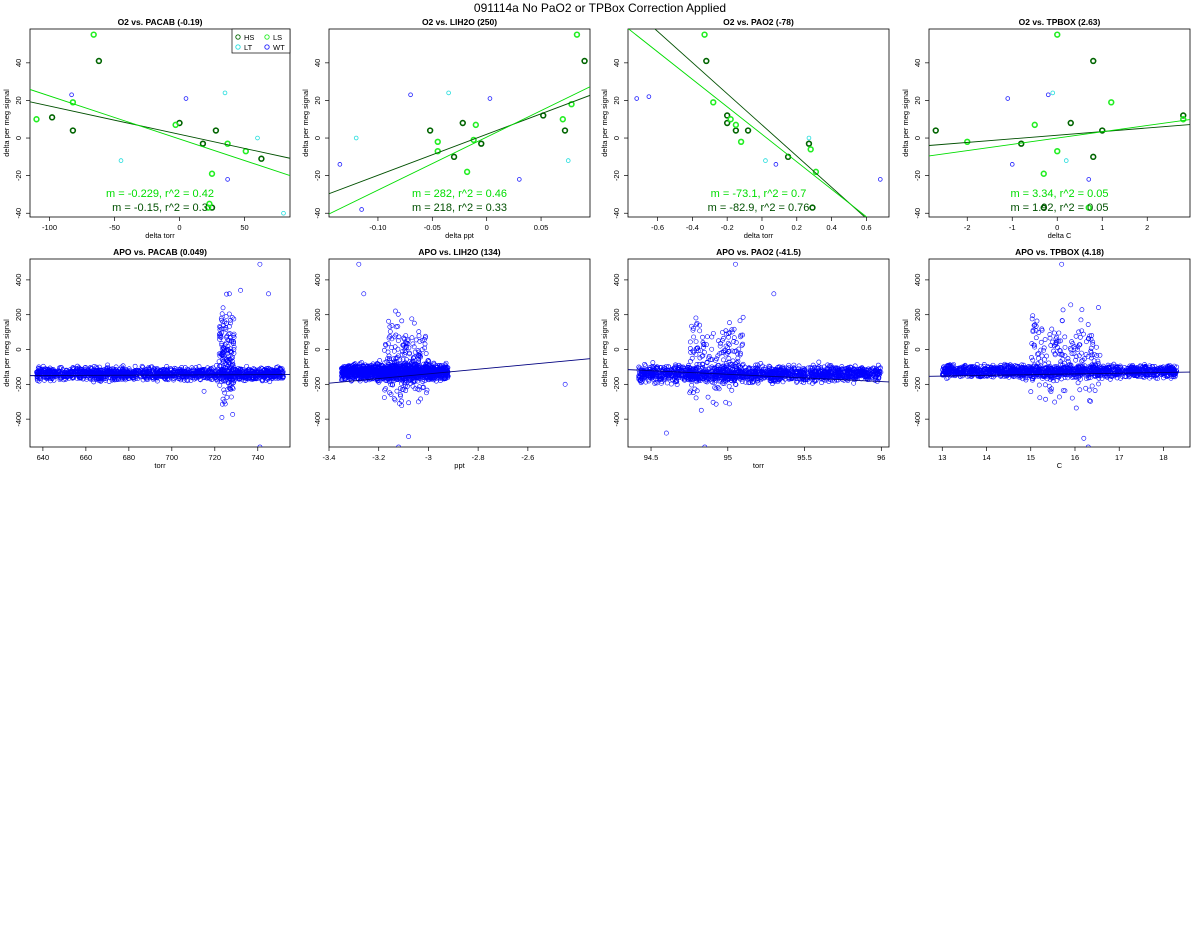 Image resolution: width=1200 pixels, height=950 pixels. Describe the element at coordinates (487, 227) in the screenshot. I see `x-tick-label: 0` at that location.